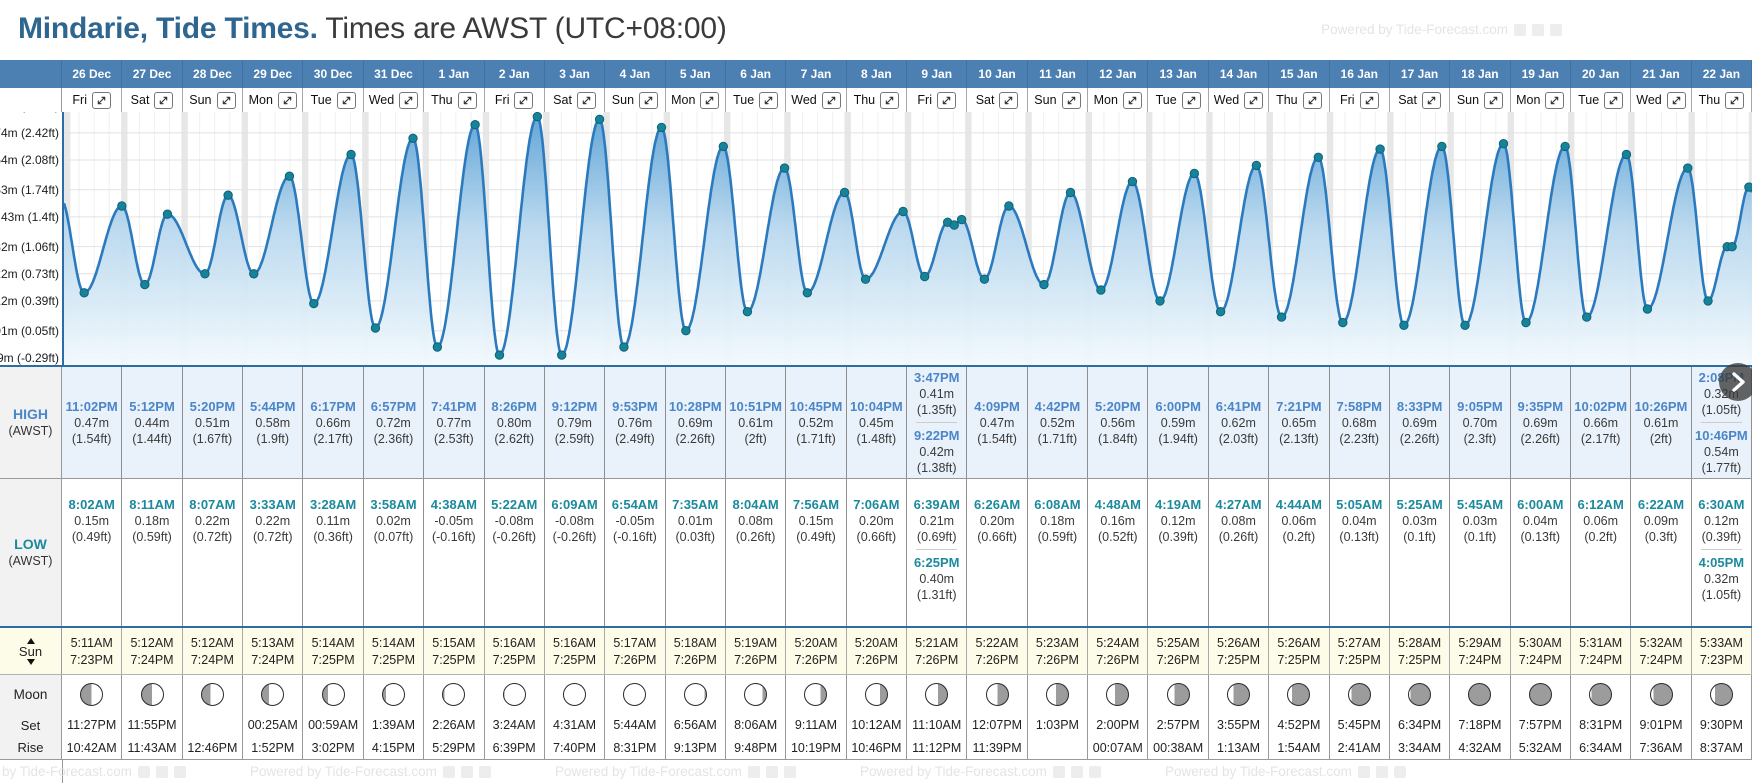 Image resolution: width=1752 pixels, height=783 pixels. What do you see at coordinates (393, 537) in the screenshot?
I see `low-tide-height-ft: (0.07ft)` at bounding box center [393, 537].